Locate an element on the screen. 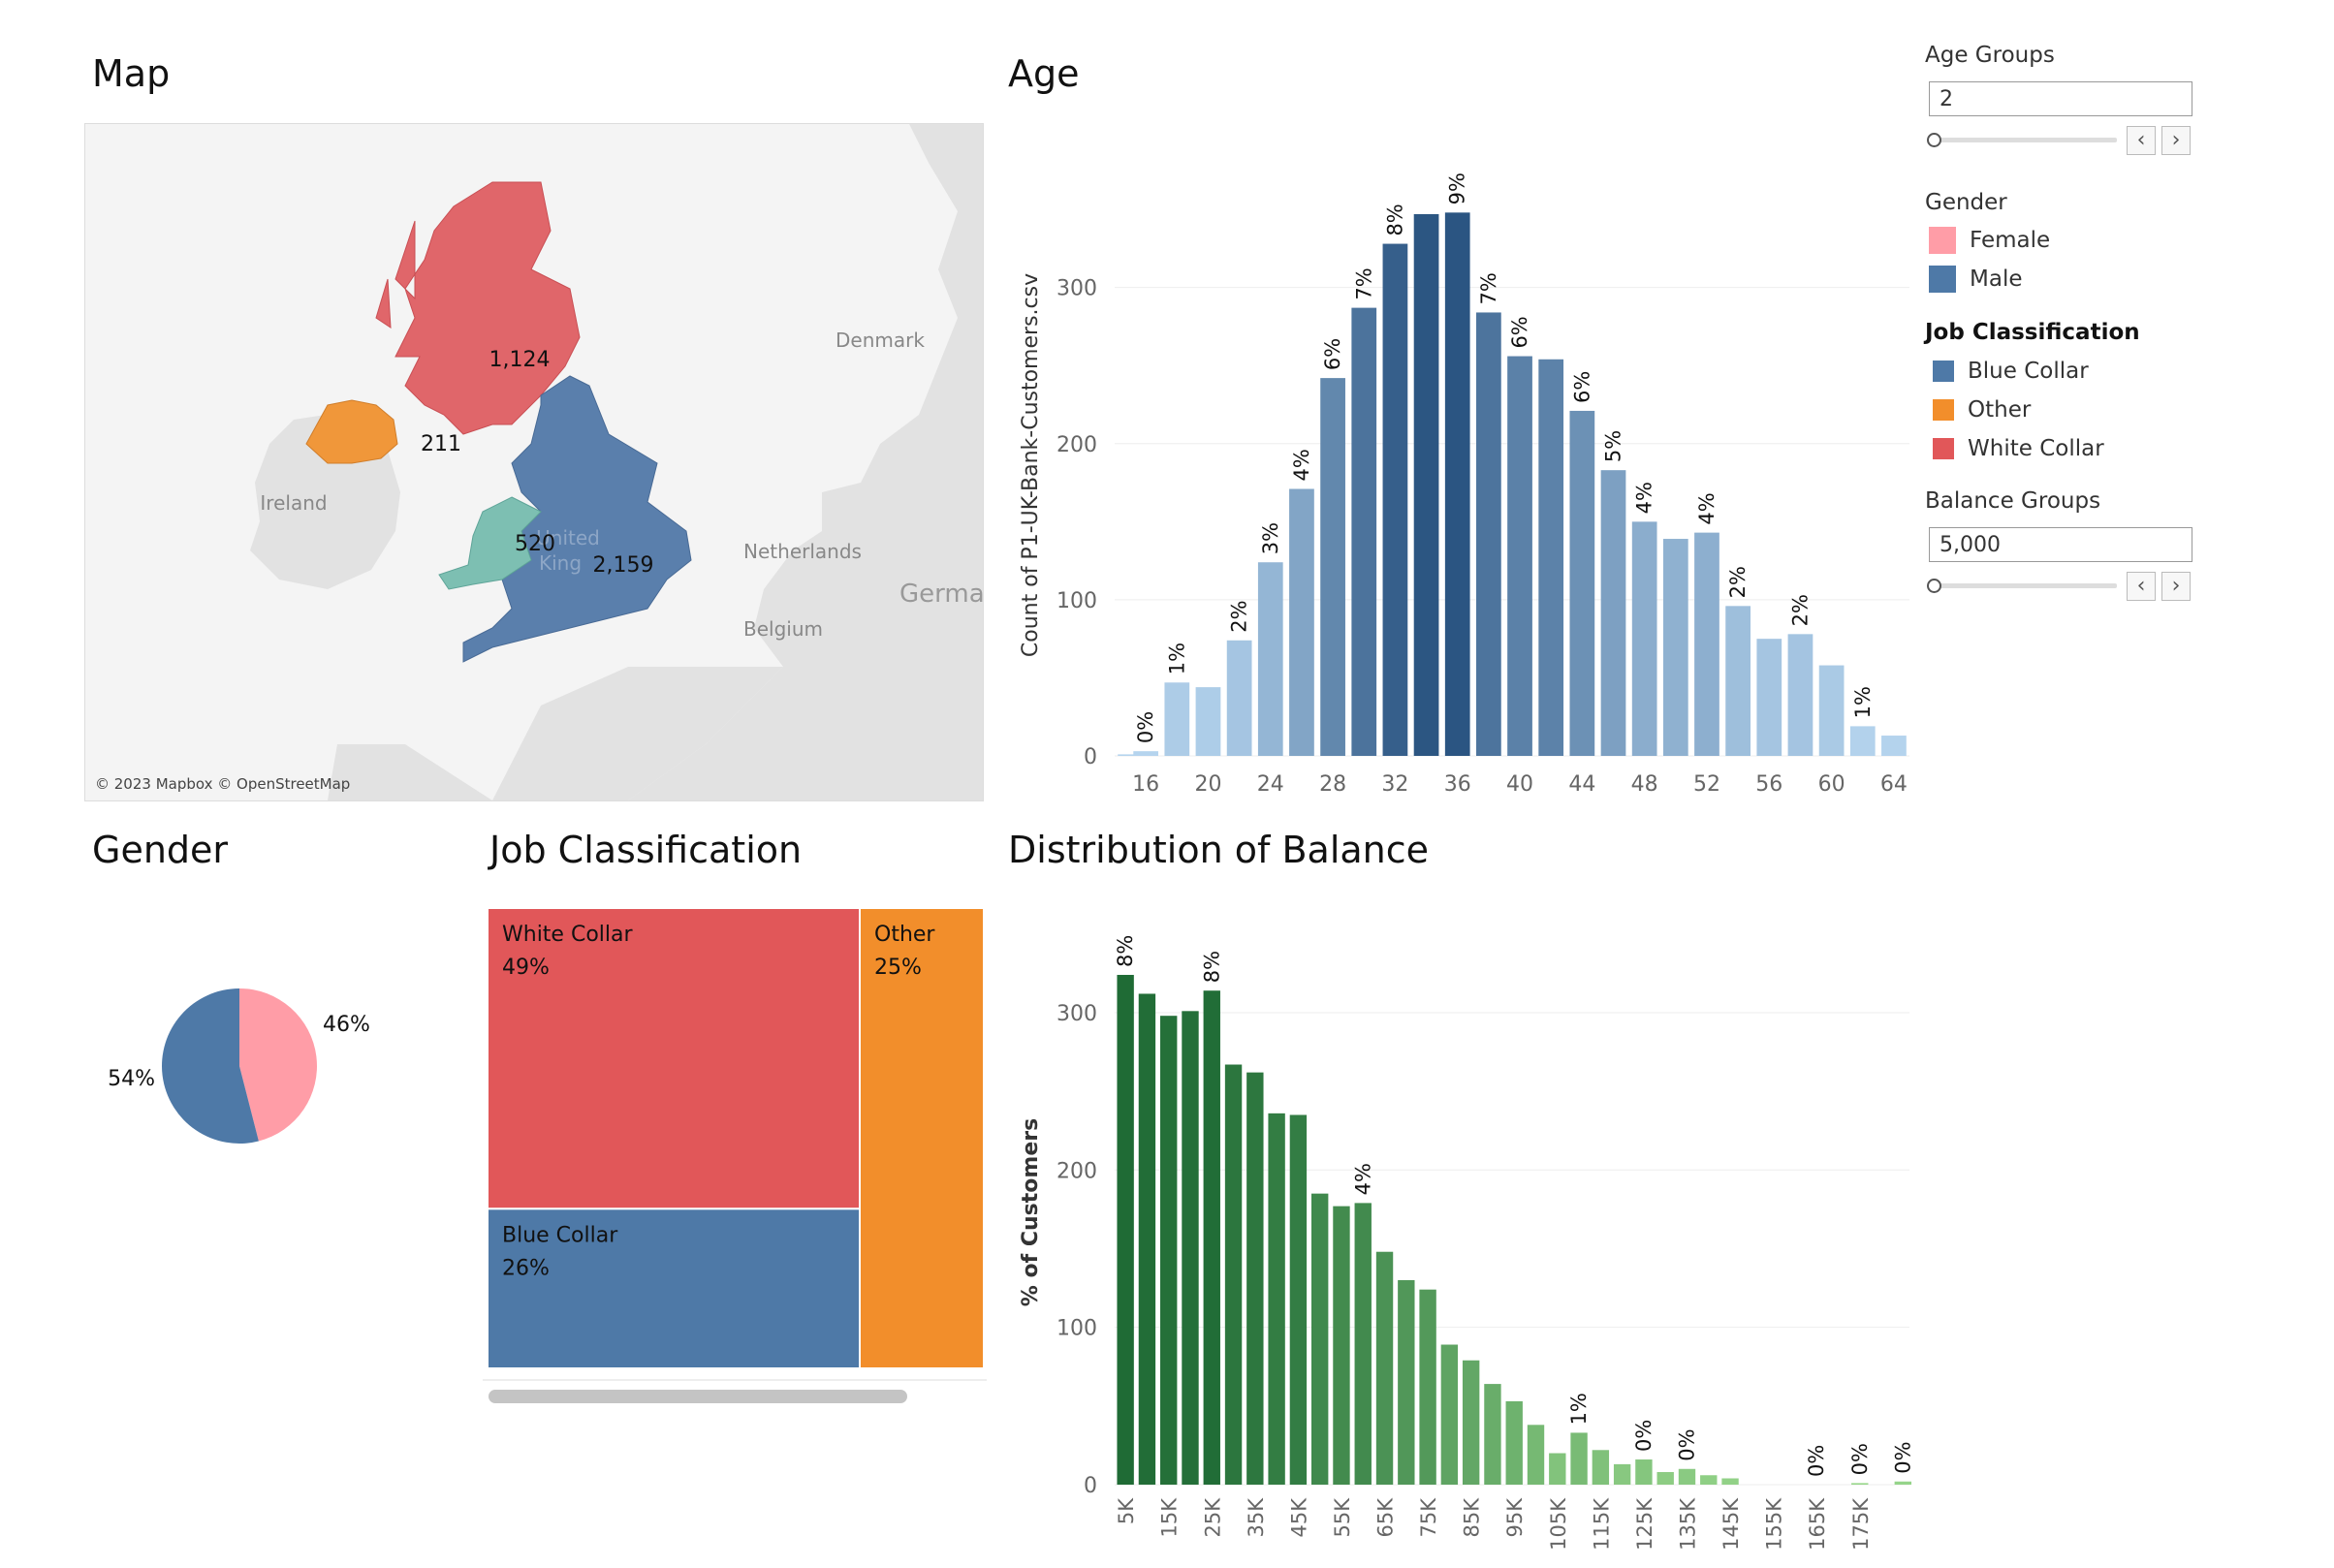  balance-x-tick: 135K is located at coordinates (1687, 1524).